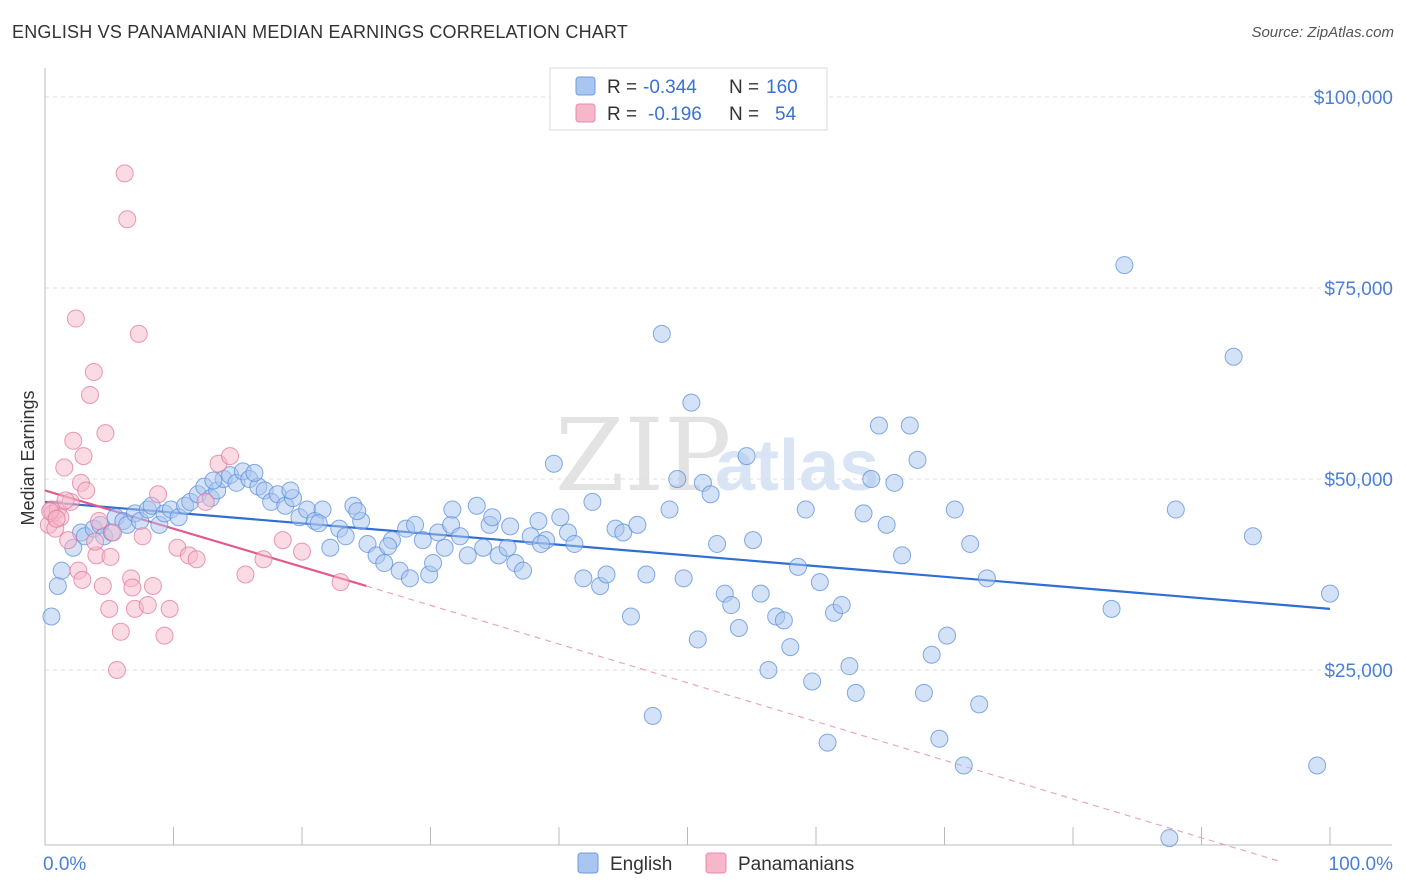  I want to click on chart-source: Source: ZipAtlas.com, so click(1322, 32).